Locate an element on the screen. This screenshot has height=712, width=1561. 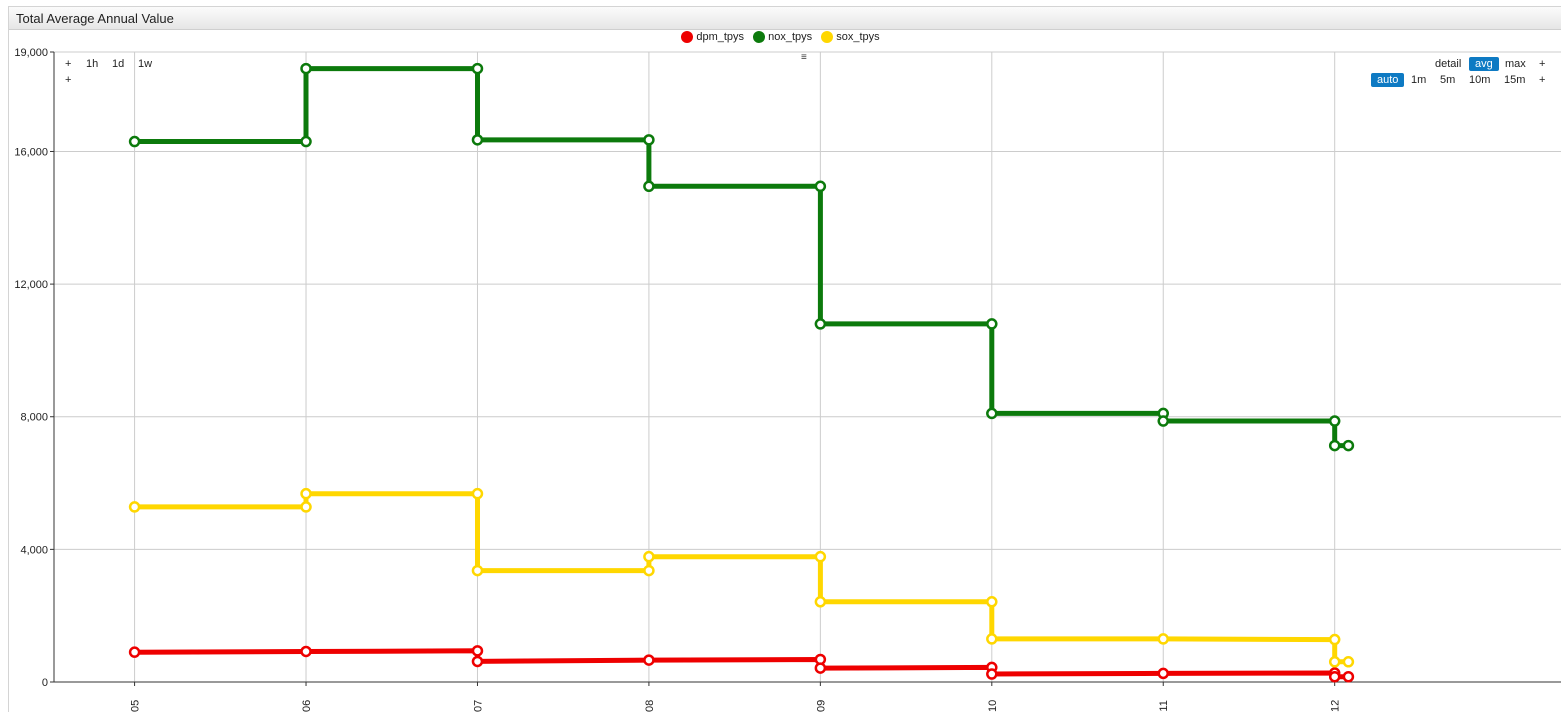
chart-legend: dpm_tpys nox_tpys sox_tpys is located at coordinates (780, 38).